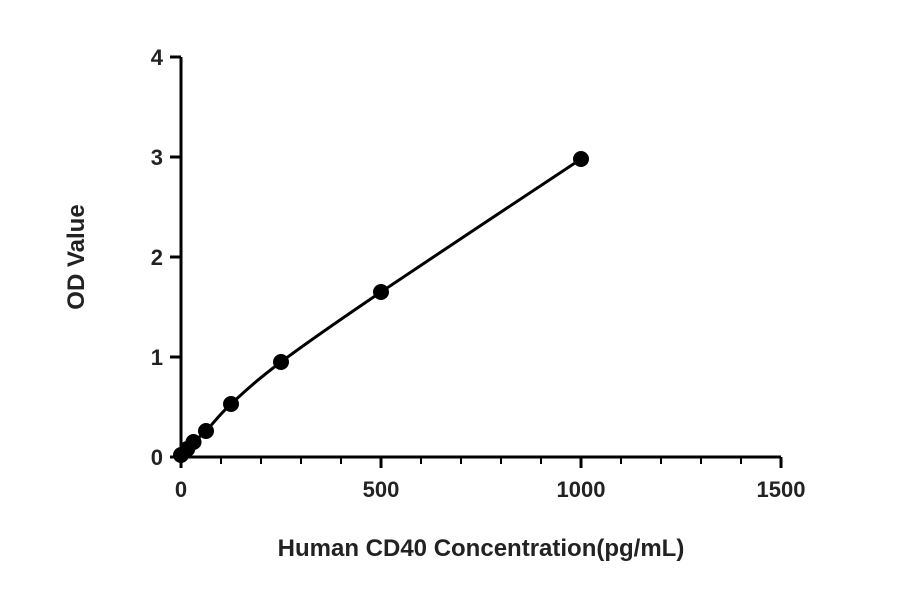 The height and width of the screenshot is (594, 900). Describe the element at coordinates (781, 489) in the screenshot. I see `x-tick-label: 1500` at that location.